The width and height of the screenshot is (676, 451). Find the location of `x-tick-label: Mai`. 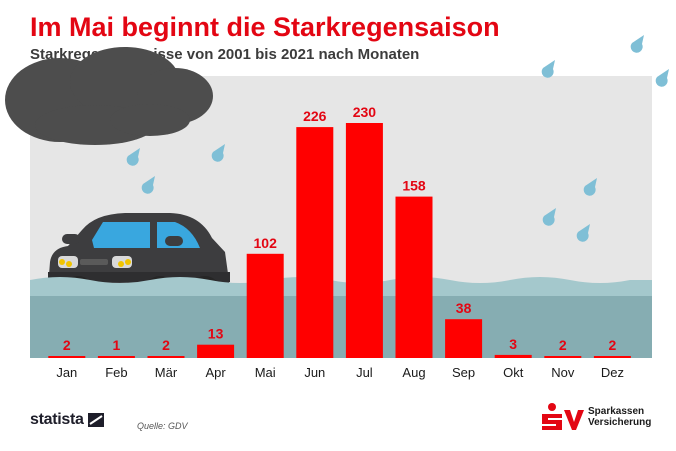

x-tick-label: Mai is located at coordinates (265, 372).